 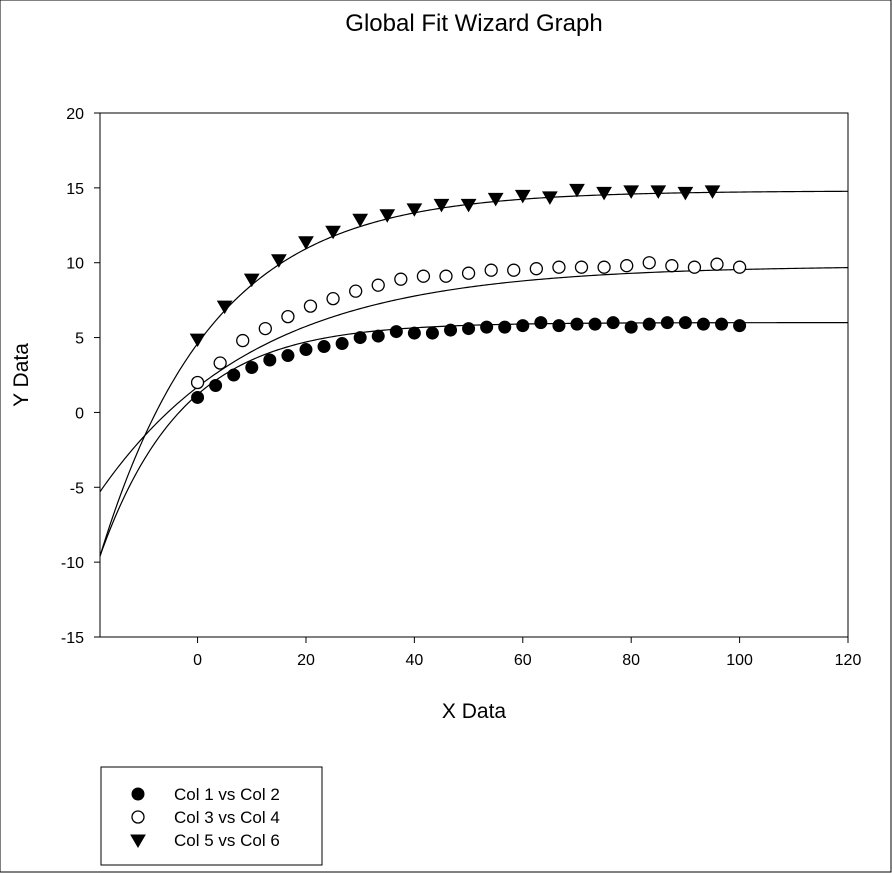 I want to click on legend-label-col3-col4: Col 3 vs Col 4, so click(x=227, y=817).